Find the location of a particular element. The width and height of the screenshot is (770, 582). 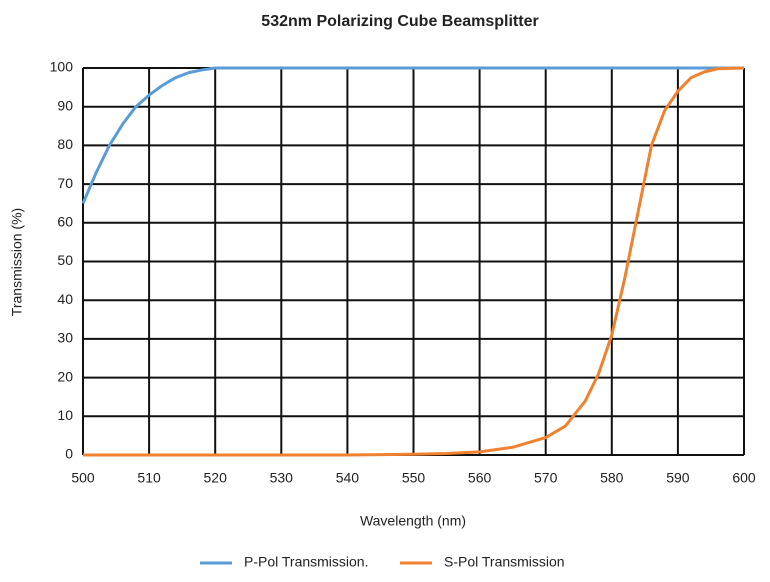

y-tick-label: 70 is located at coordinates (65, 183).